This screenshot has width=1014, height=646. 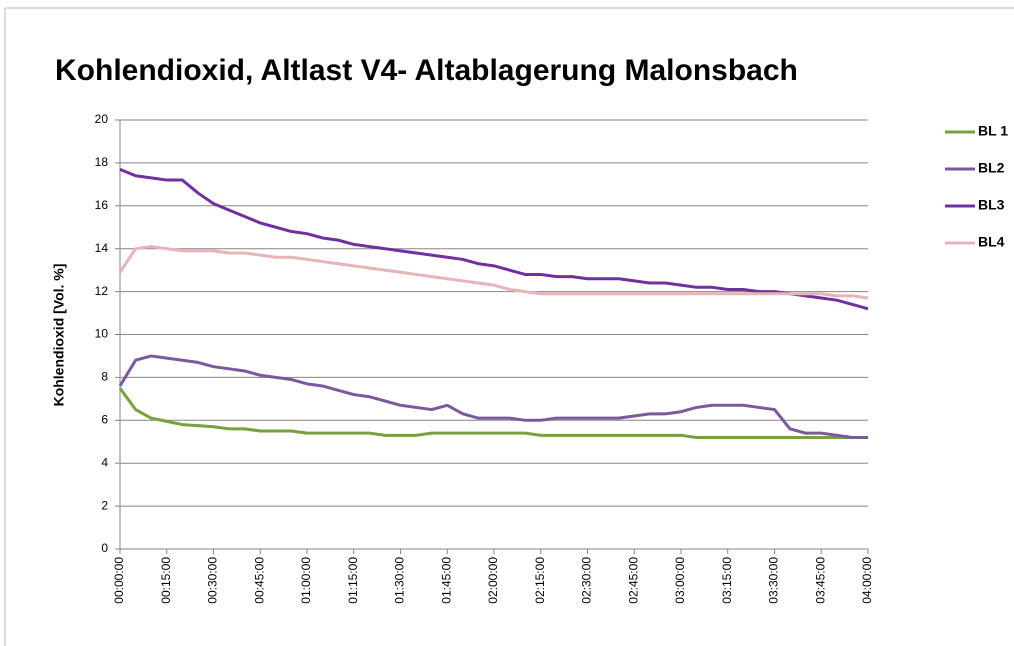 What do you see at coordinates (102, 119) in the screenshot?
I see `y-tick-label: 20` at bounding box center [102, 119].